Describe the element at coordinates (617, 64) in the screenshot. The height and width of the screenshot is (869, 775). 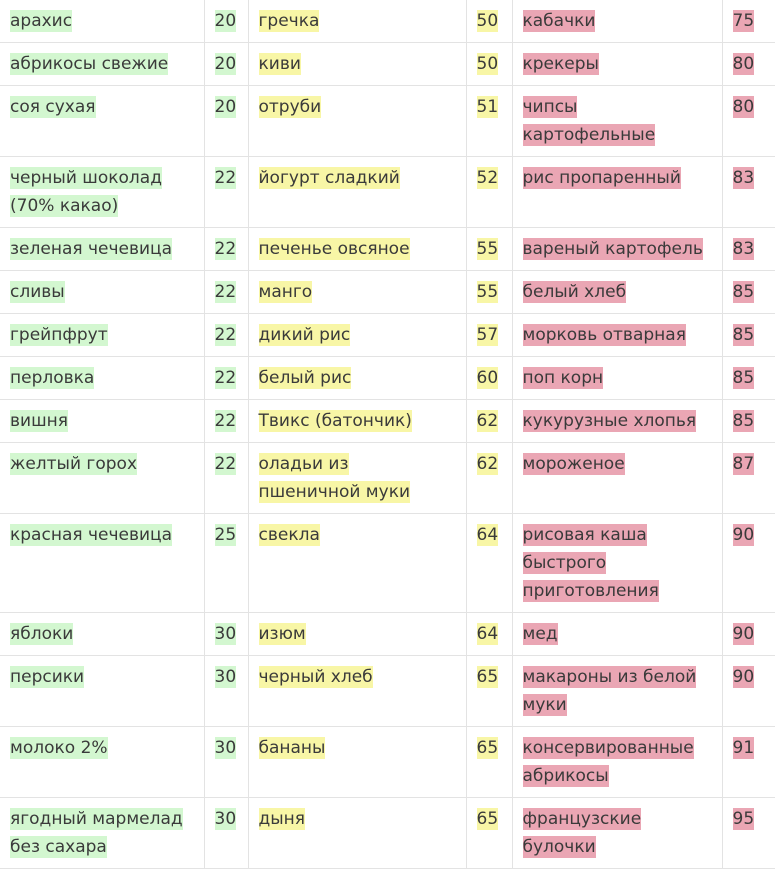
I see `high-gi-food-cell: крекеры` at that location.